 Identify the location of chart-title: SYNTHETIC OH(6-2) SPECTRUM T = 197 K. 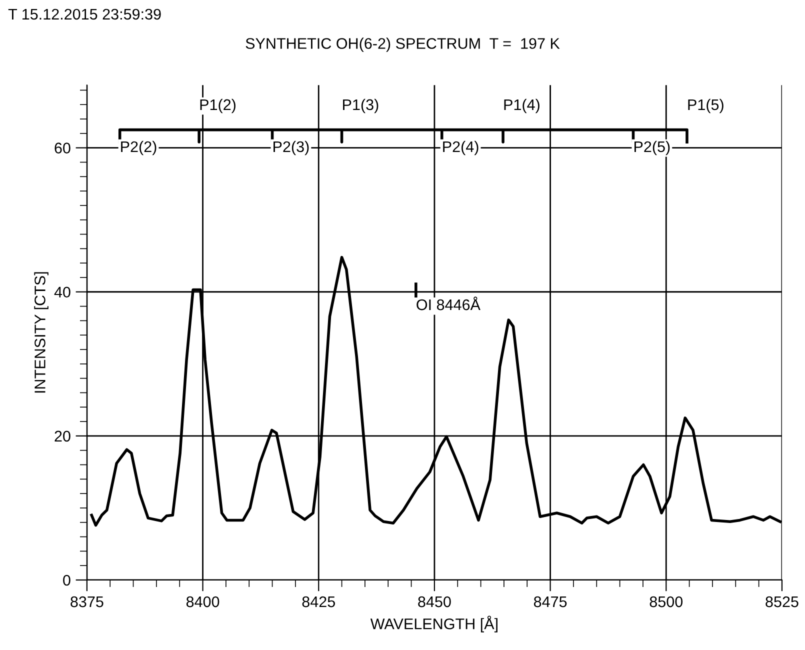
(403, 45).